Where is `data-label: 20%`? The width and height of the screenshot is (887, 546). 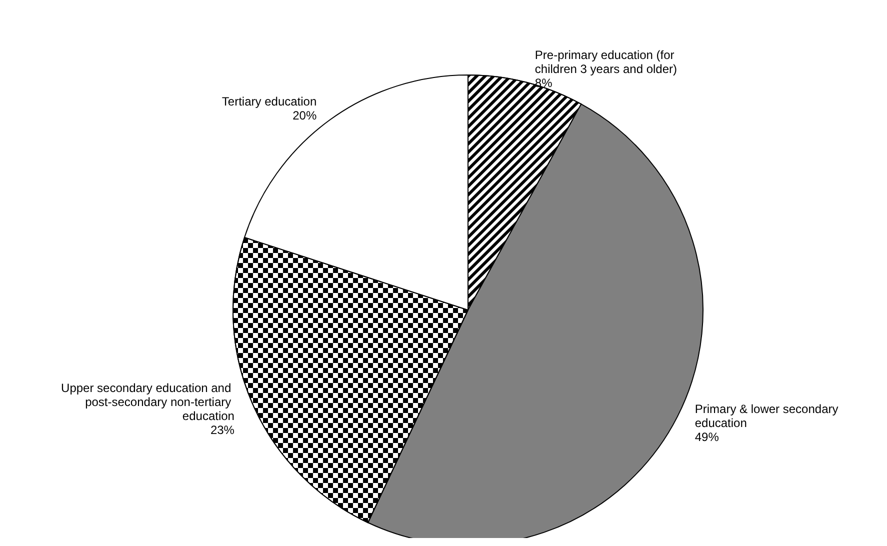 data-label: 20% is located at coordinates (304, 115).